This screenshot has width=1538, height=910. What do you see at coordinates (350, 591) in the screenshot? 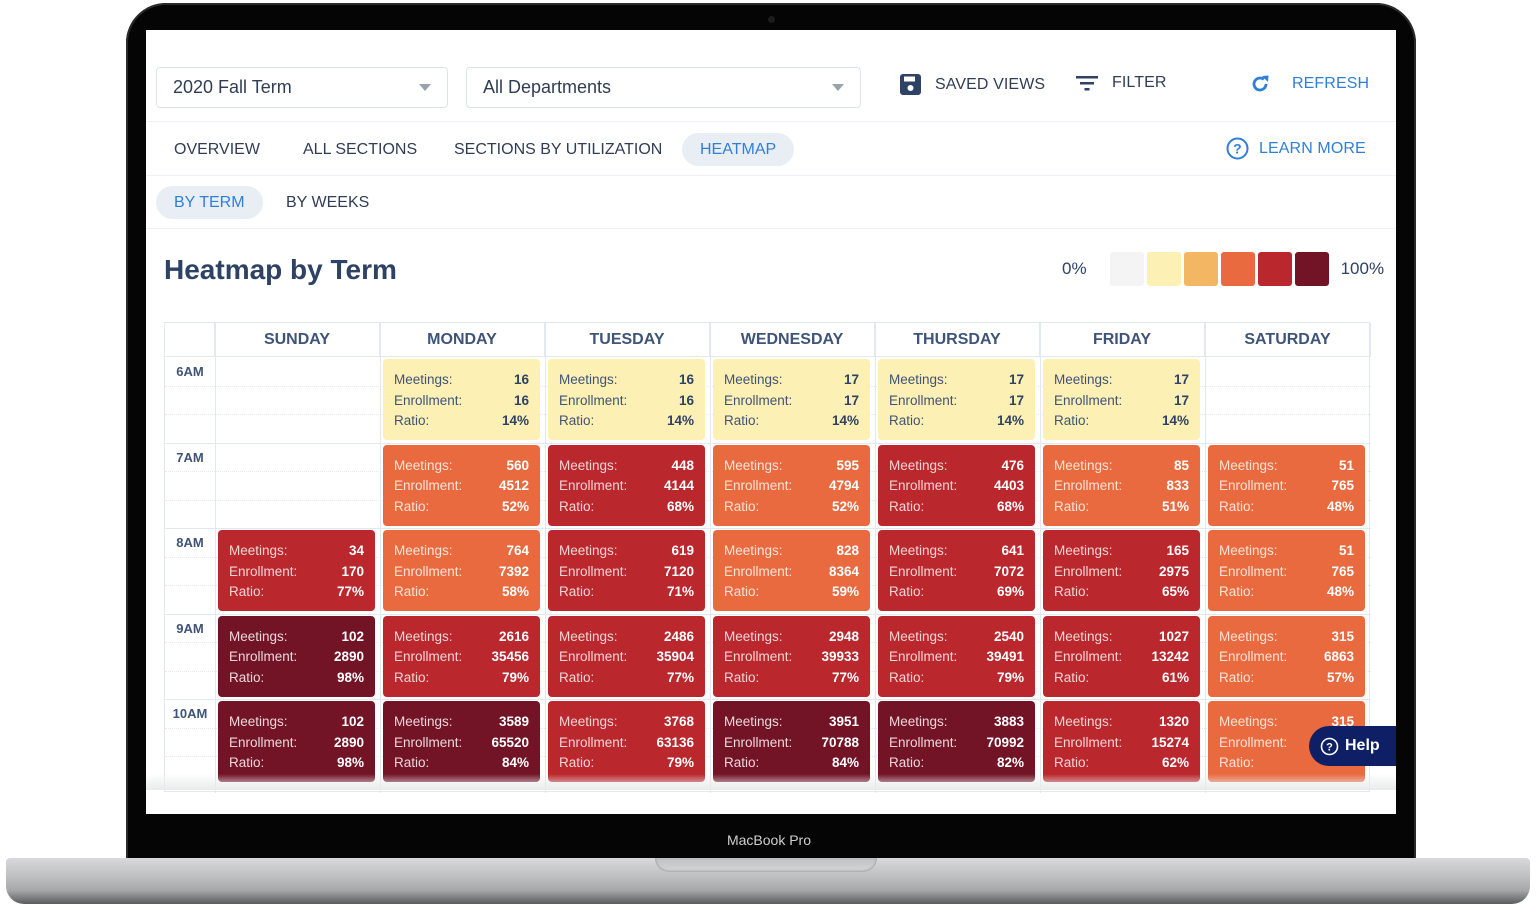
I see `cell-metric-value: 77%` at bounding box center [350, 591].